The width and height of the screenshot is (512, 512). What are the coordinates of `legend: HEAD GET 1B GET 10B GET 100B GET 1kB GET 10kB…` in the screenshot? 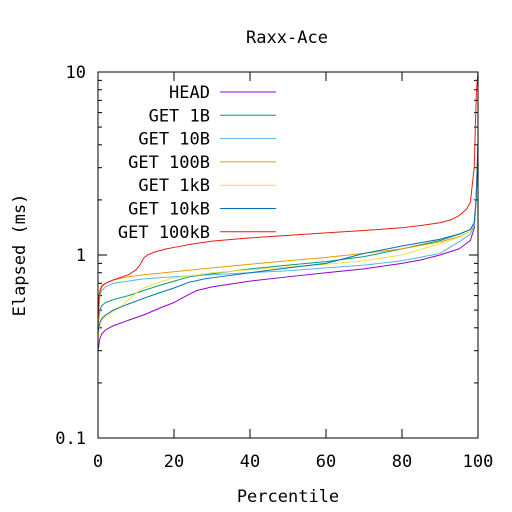 It's located at (197, 163).